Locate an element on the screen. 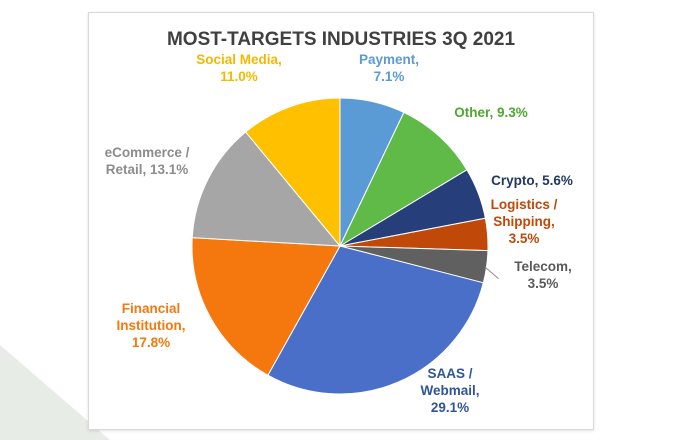 Image resolution: width=689 pixels, height=440 pixels. slice-label-line: Webmail, is located at coordinates (449, 390).